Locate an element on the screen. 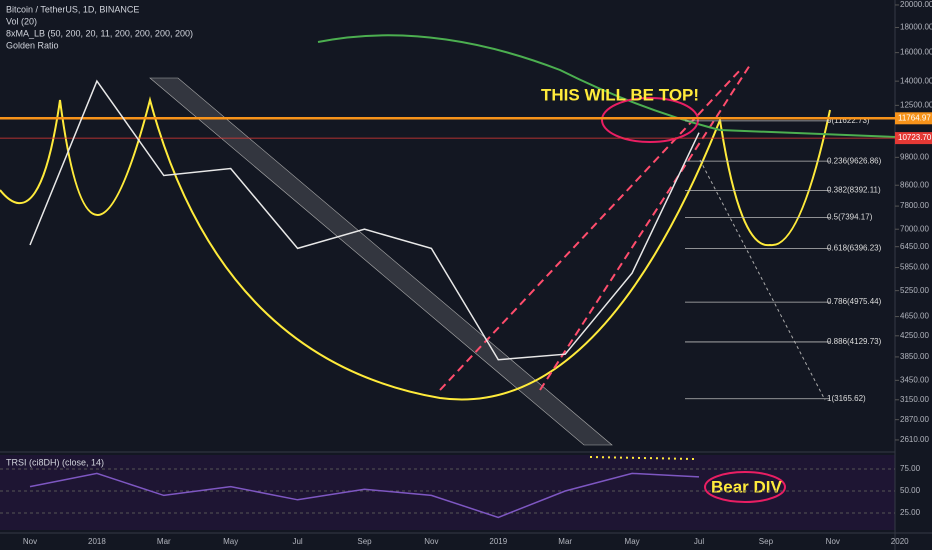 The height and width of the screenshot is (550, 932). y-tick-label: 25.00 is located at coordinates (910, 512).